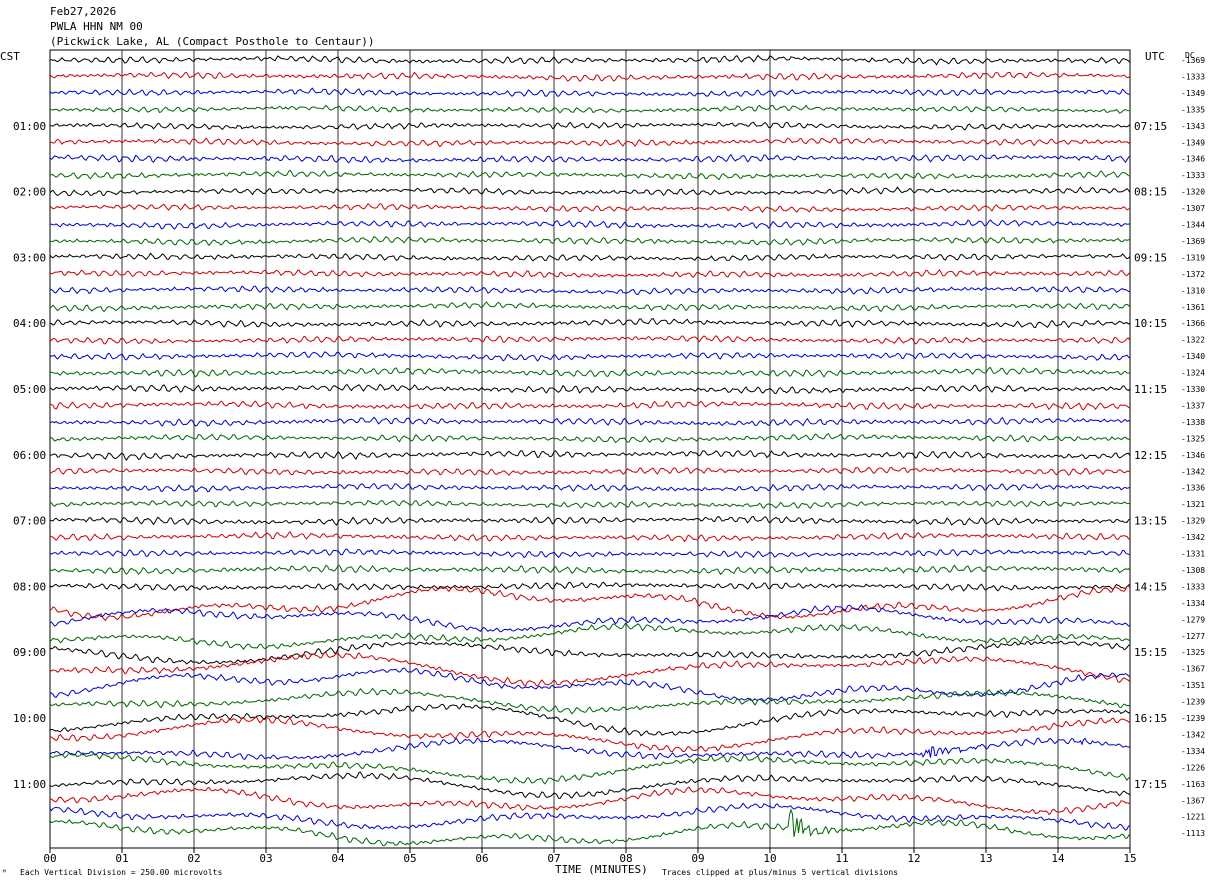 The width and height of the screenshot is (1210, 886). What do you see at coordinates (1193, 833) in the screenshot?
I see `dc-offset-label: -1113` at bounding box center [1193, 833].